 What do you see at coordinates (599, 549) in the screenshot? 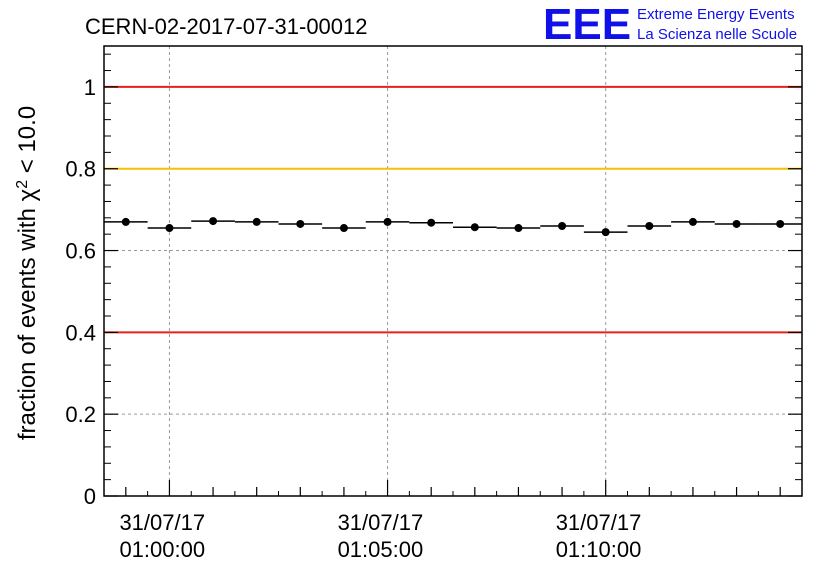
I see `x-tick-label-time: 01:10:00` at bounding box center [599, 549].